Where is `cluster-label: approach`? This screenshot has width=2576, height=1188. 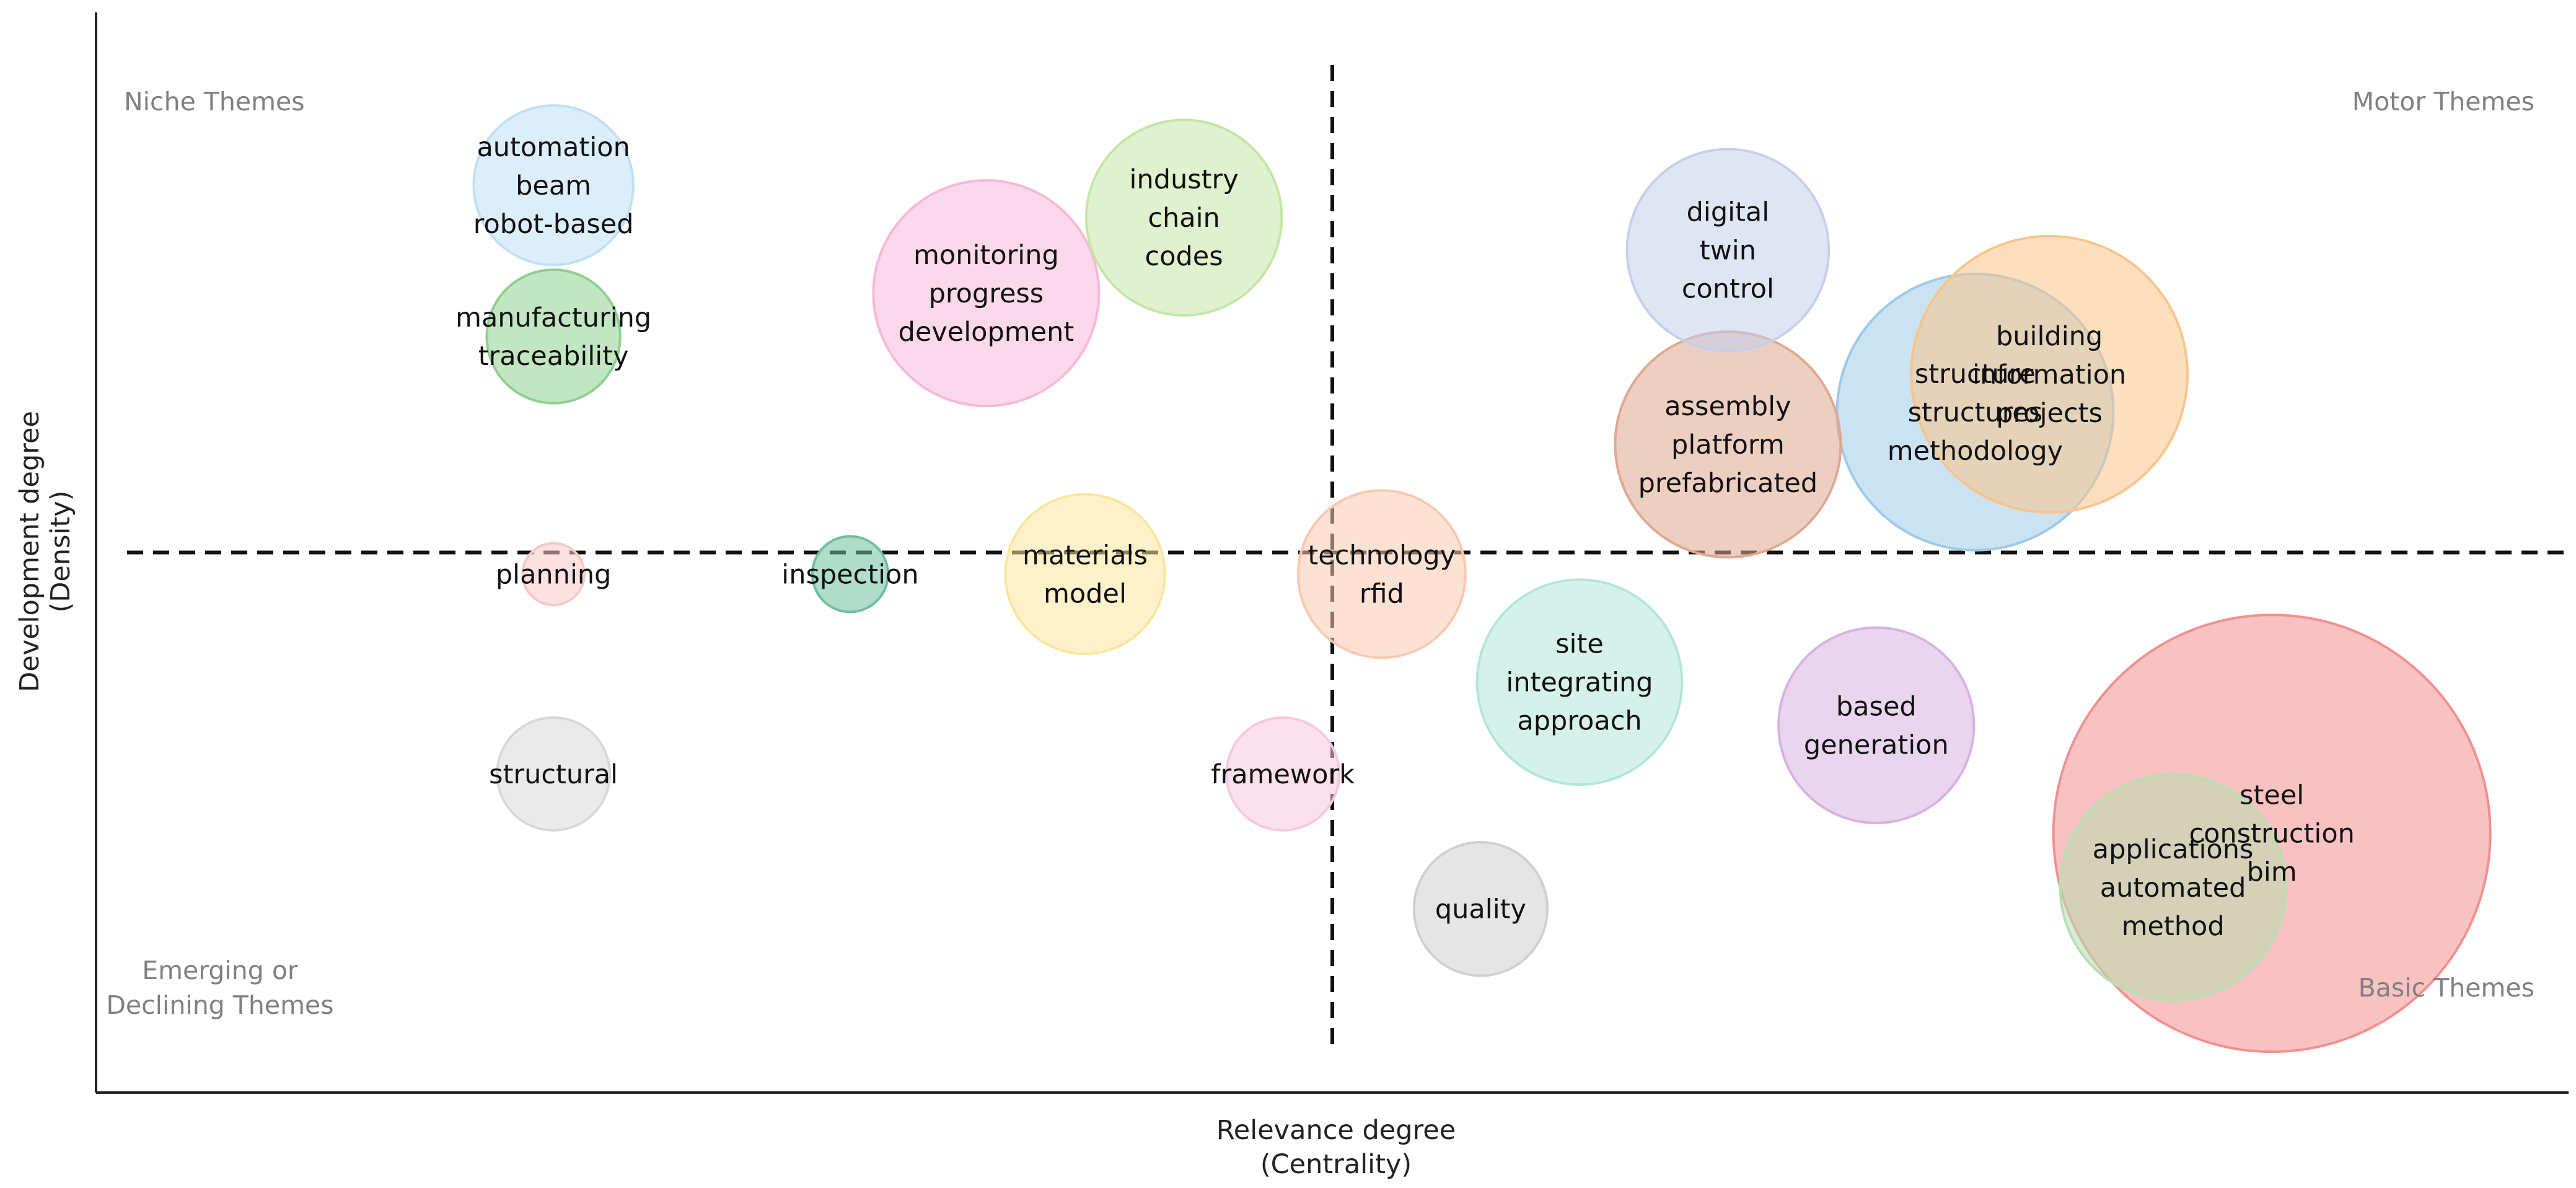 cluster-label: approach is located at coordinates (1579, 721).